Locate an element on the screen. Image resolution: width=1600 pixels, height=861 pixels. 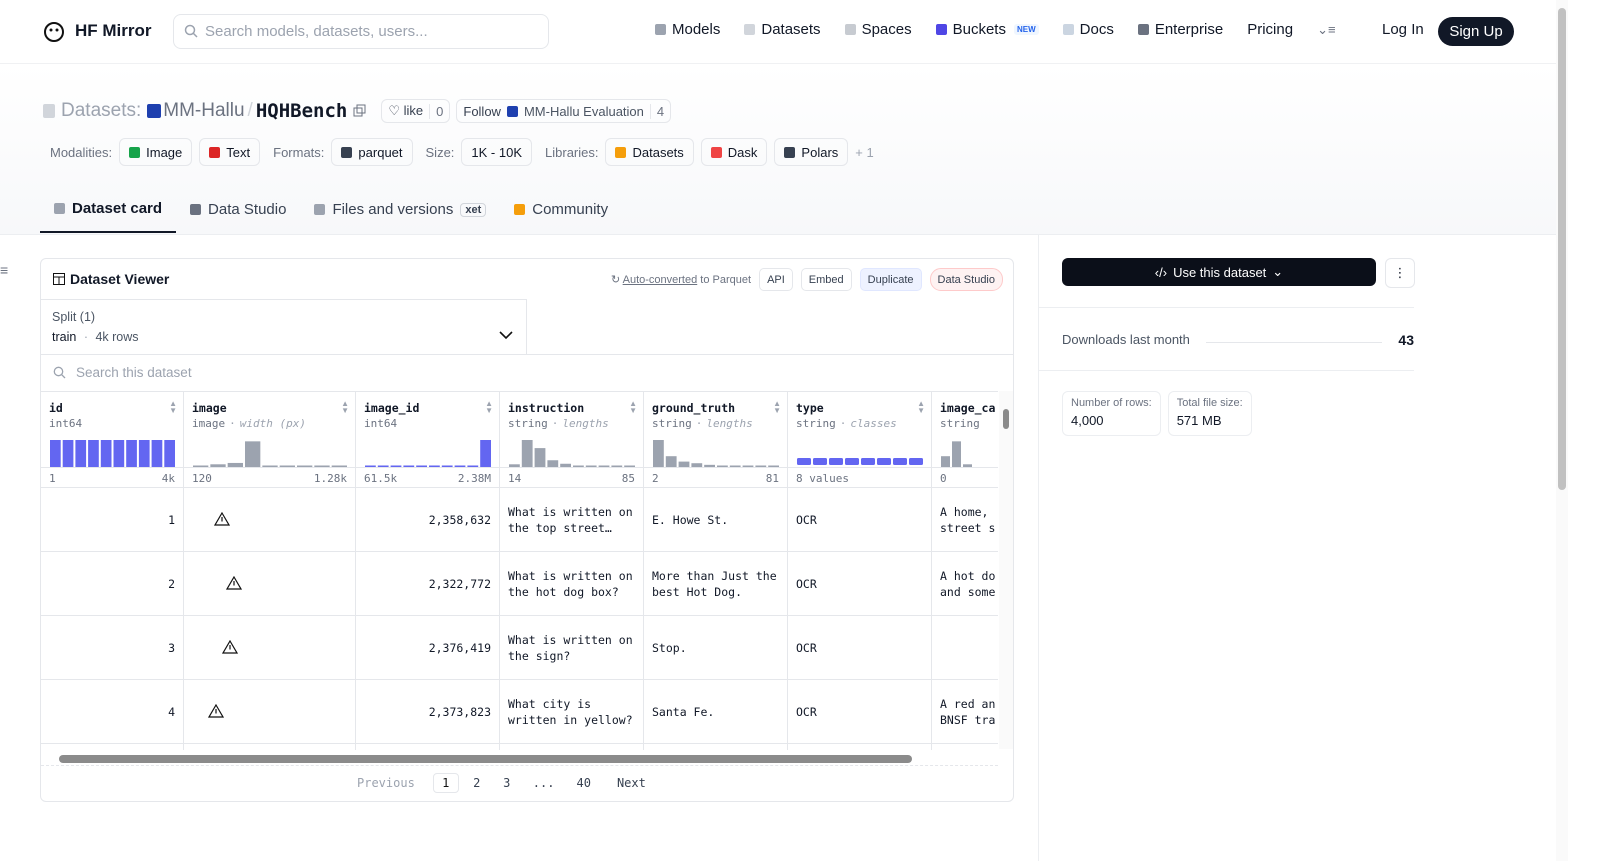
viewer-button: API is located at coordinates (776, 279).